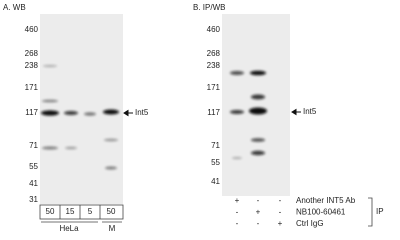  Describe the element at coordinates (14, 7) in the screenshot. I see `panel-label: A. WB` at that location.